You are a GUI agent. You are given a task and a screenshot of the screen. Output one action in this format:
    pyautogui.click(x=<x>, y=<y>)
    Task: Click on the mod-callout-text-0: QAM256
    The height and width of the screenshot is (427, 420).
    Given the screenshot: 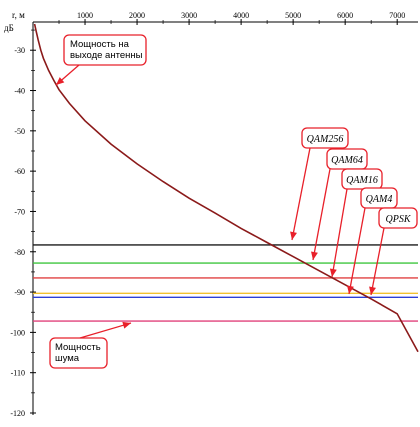 What is the action you would take?
    pyautogui.click(x=325, y=139)
    